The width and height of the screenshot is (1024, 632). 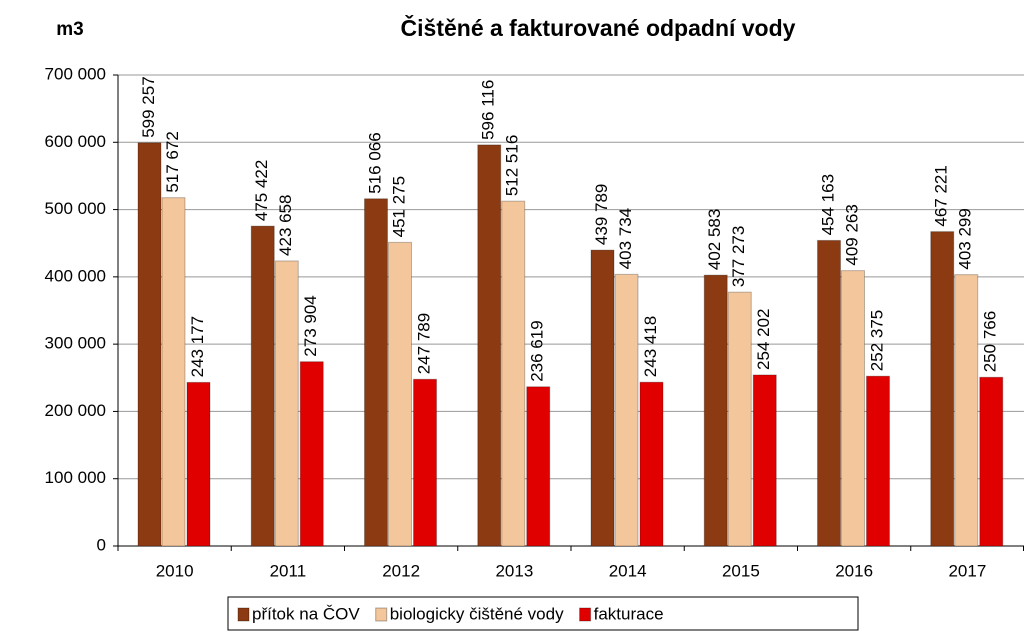 What do you see at coordinates (69, 29) in the screenshot?
I see `y-axis-label: m3` at bounding box center [69, 29].